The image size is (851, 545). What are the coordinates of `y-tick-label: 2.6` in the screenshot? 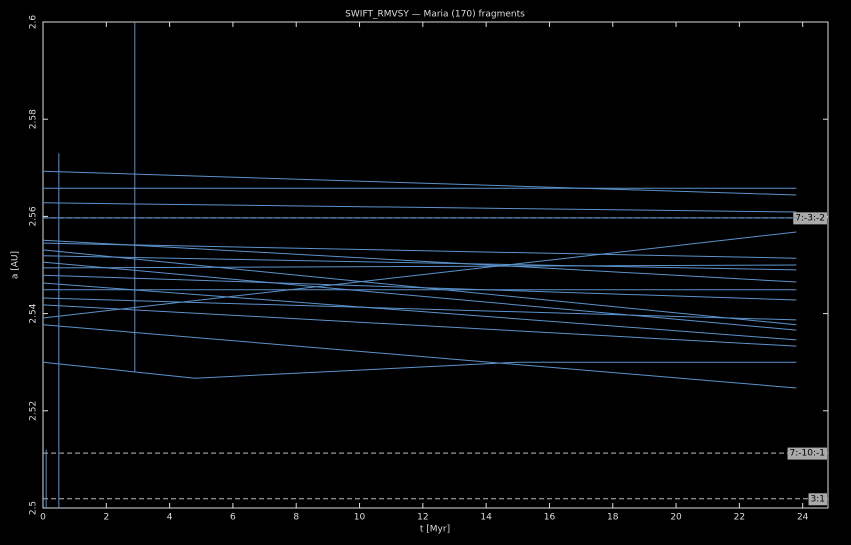 It's located at (34, 22).